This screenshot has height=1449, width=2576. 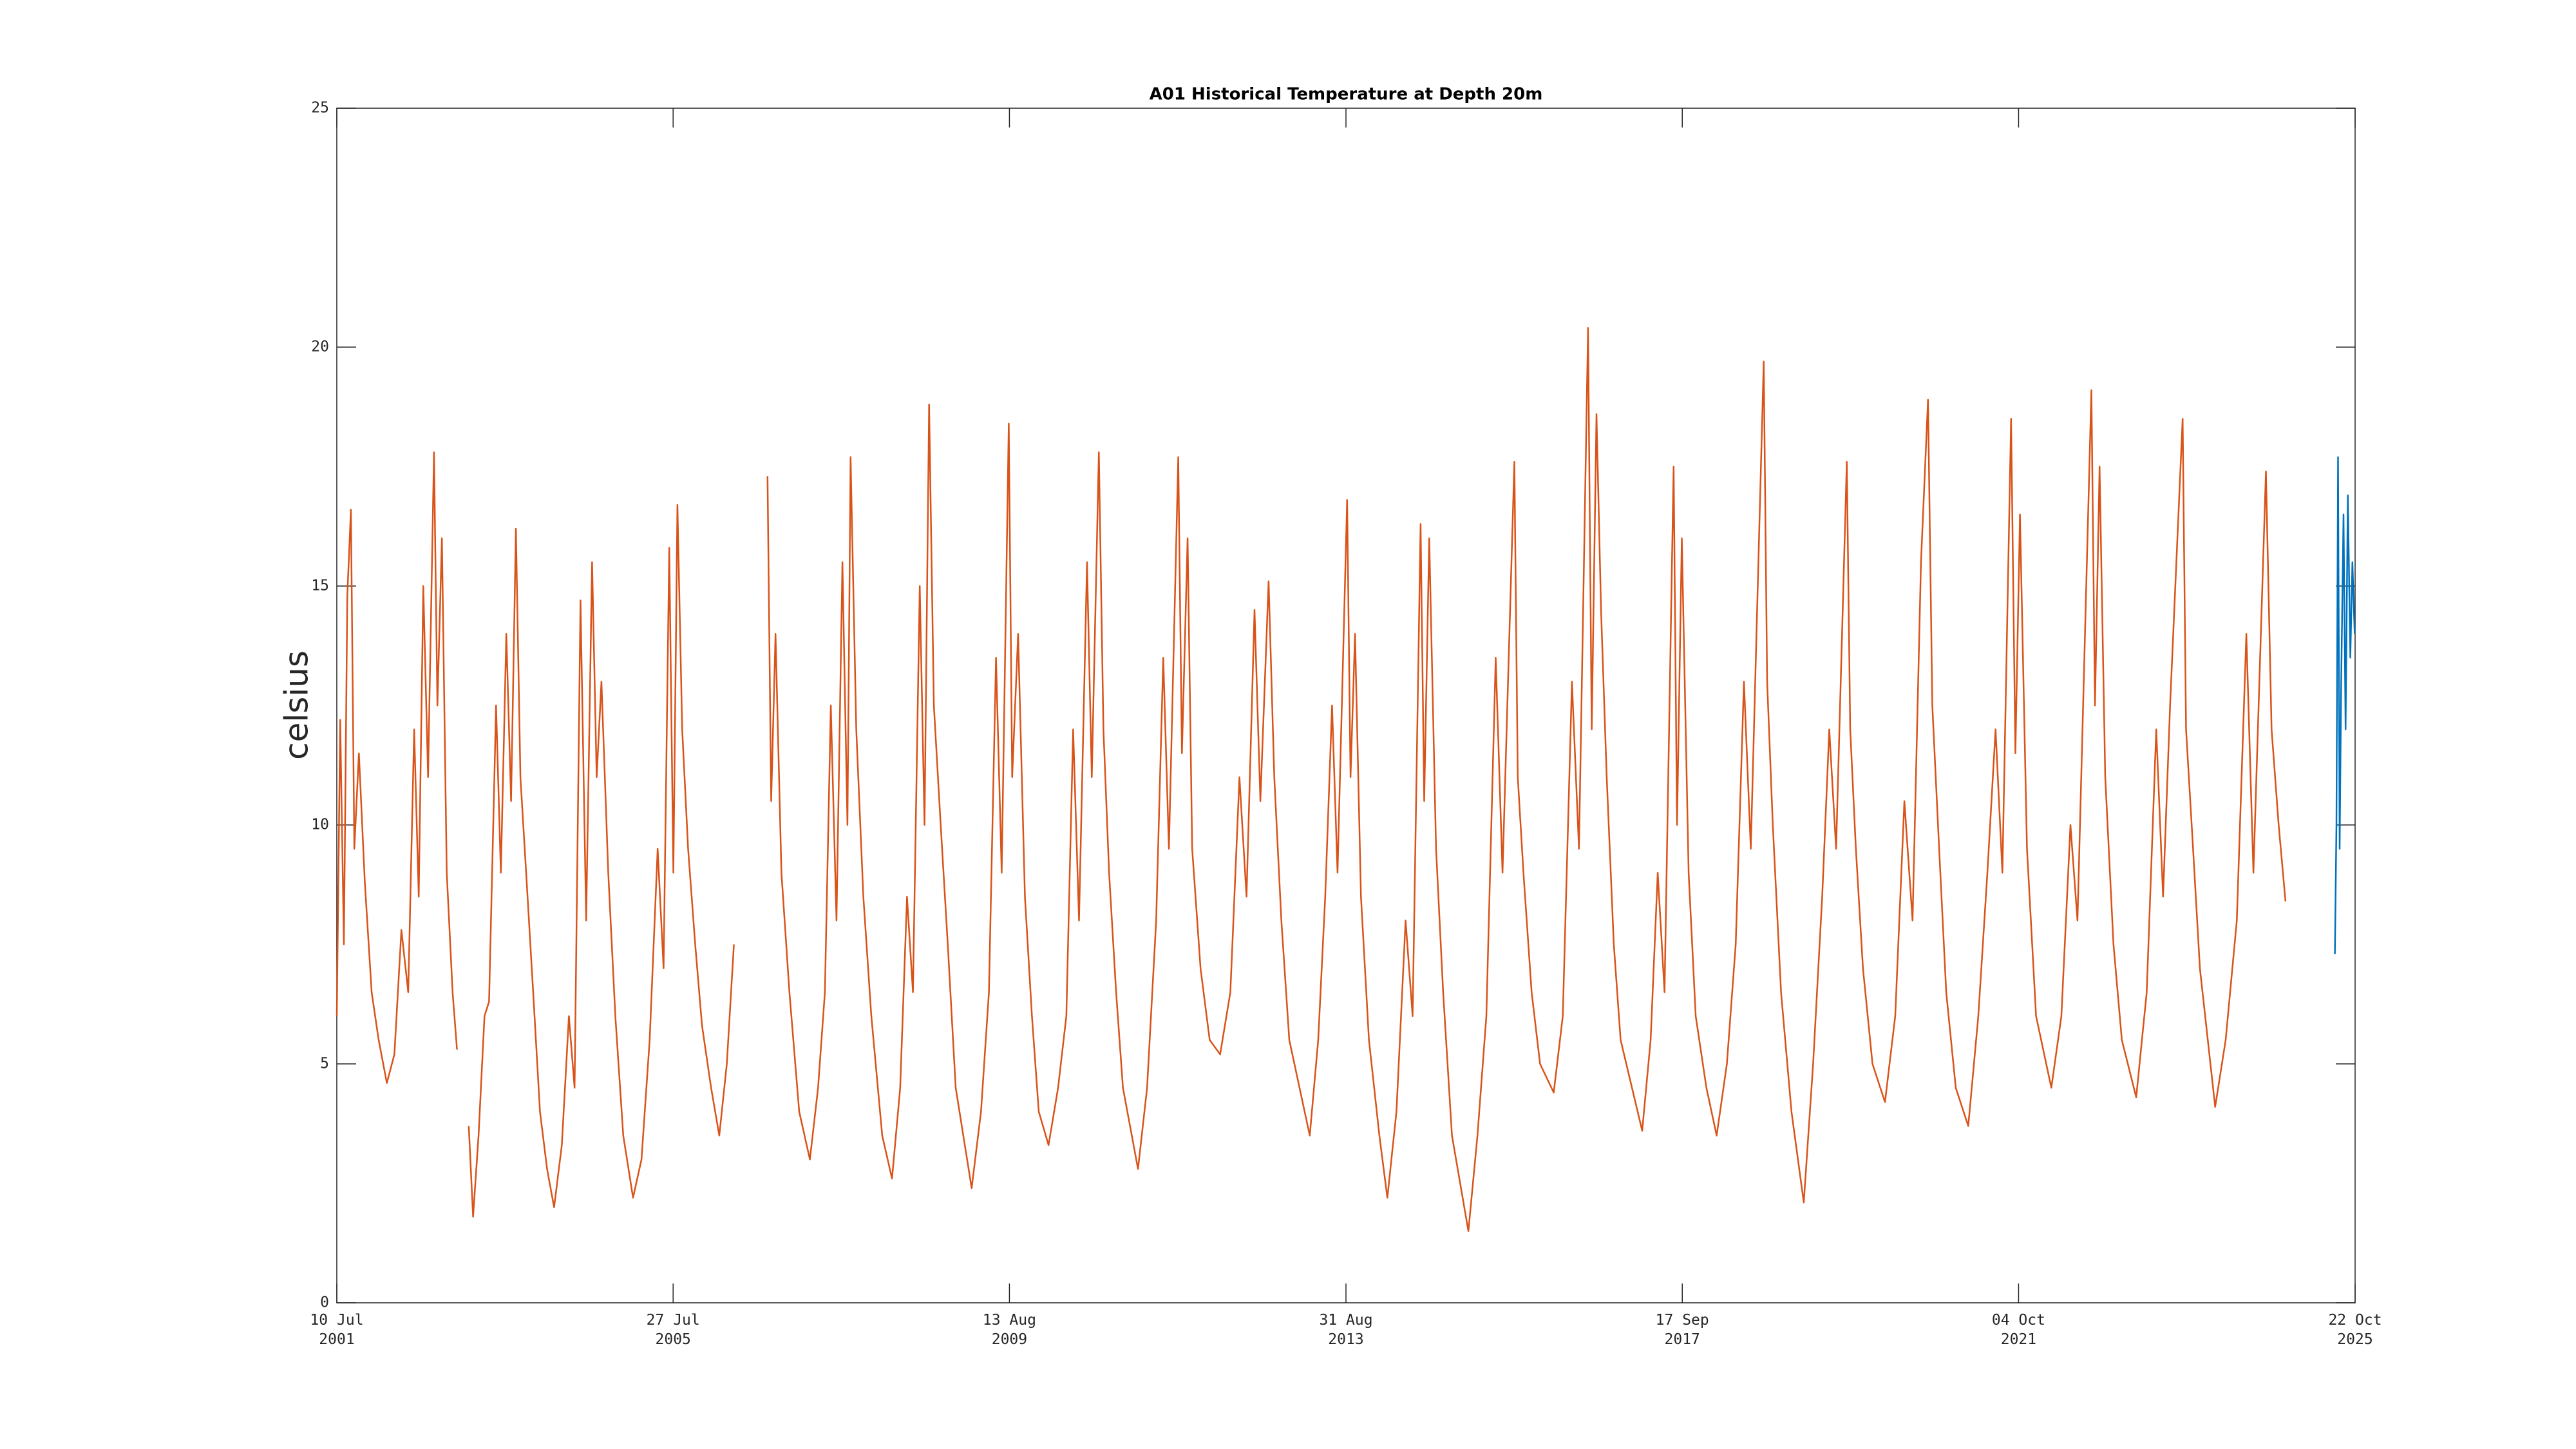 What do you see at coordinates (320, 586) in the screenshot?
I see `y-tick-label: 15` at bounding box center [320, 586].